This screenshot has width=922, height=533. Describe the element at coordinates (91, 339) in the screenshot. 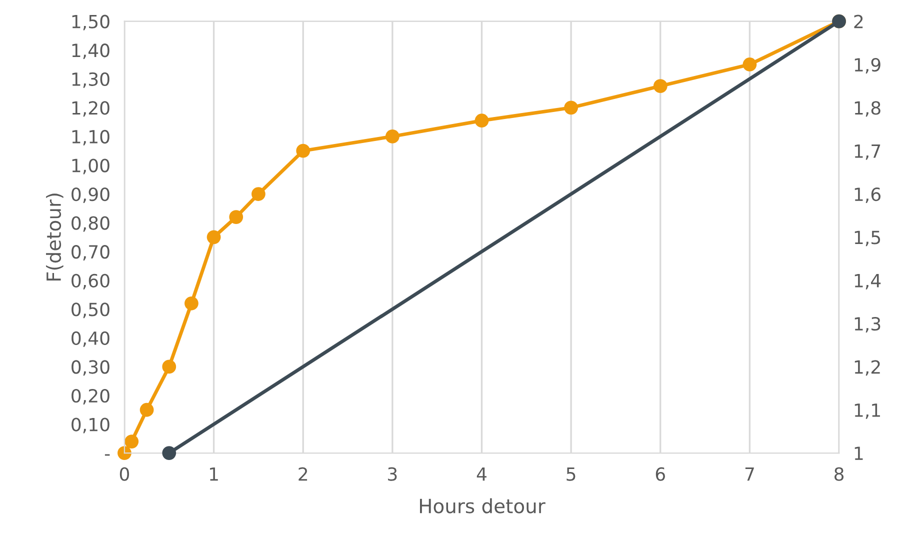

I see `y-tick-label: 0,40` at that location.